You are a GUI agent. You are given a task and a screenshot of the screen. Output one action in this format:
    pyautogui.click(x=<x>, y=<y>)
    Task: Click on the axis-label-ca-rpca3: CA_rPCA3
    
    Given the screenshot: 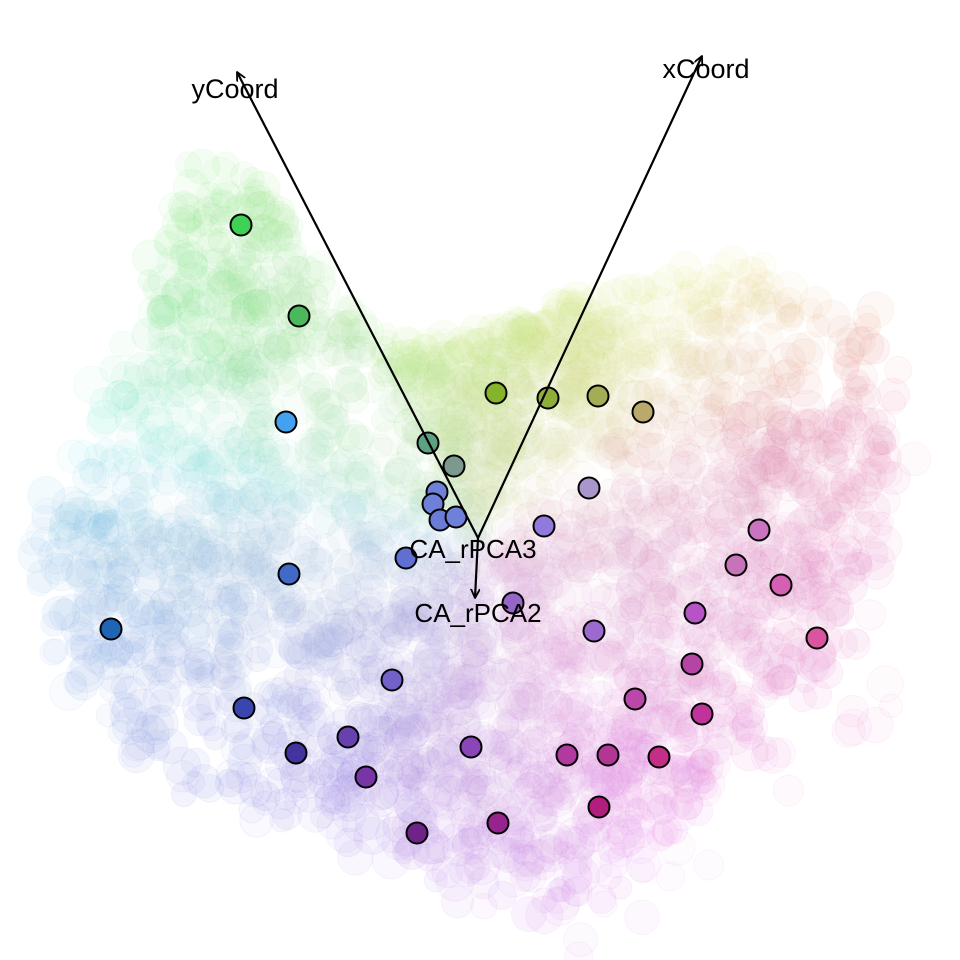 What is the action you would take?
    pyautogui.click(x=472, y=549)
    